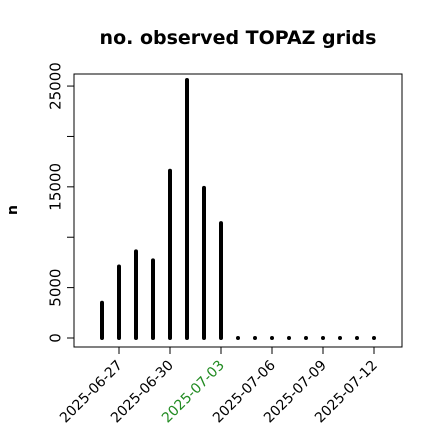 The image size is (440, 440). What do you see at coordinates (56, 187) in the screenshot?
I see `y-tick-label: 15000` at bounding box center [56, 187].